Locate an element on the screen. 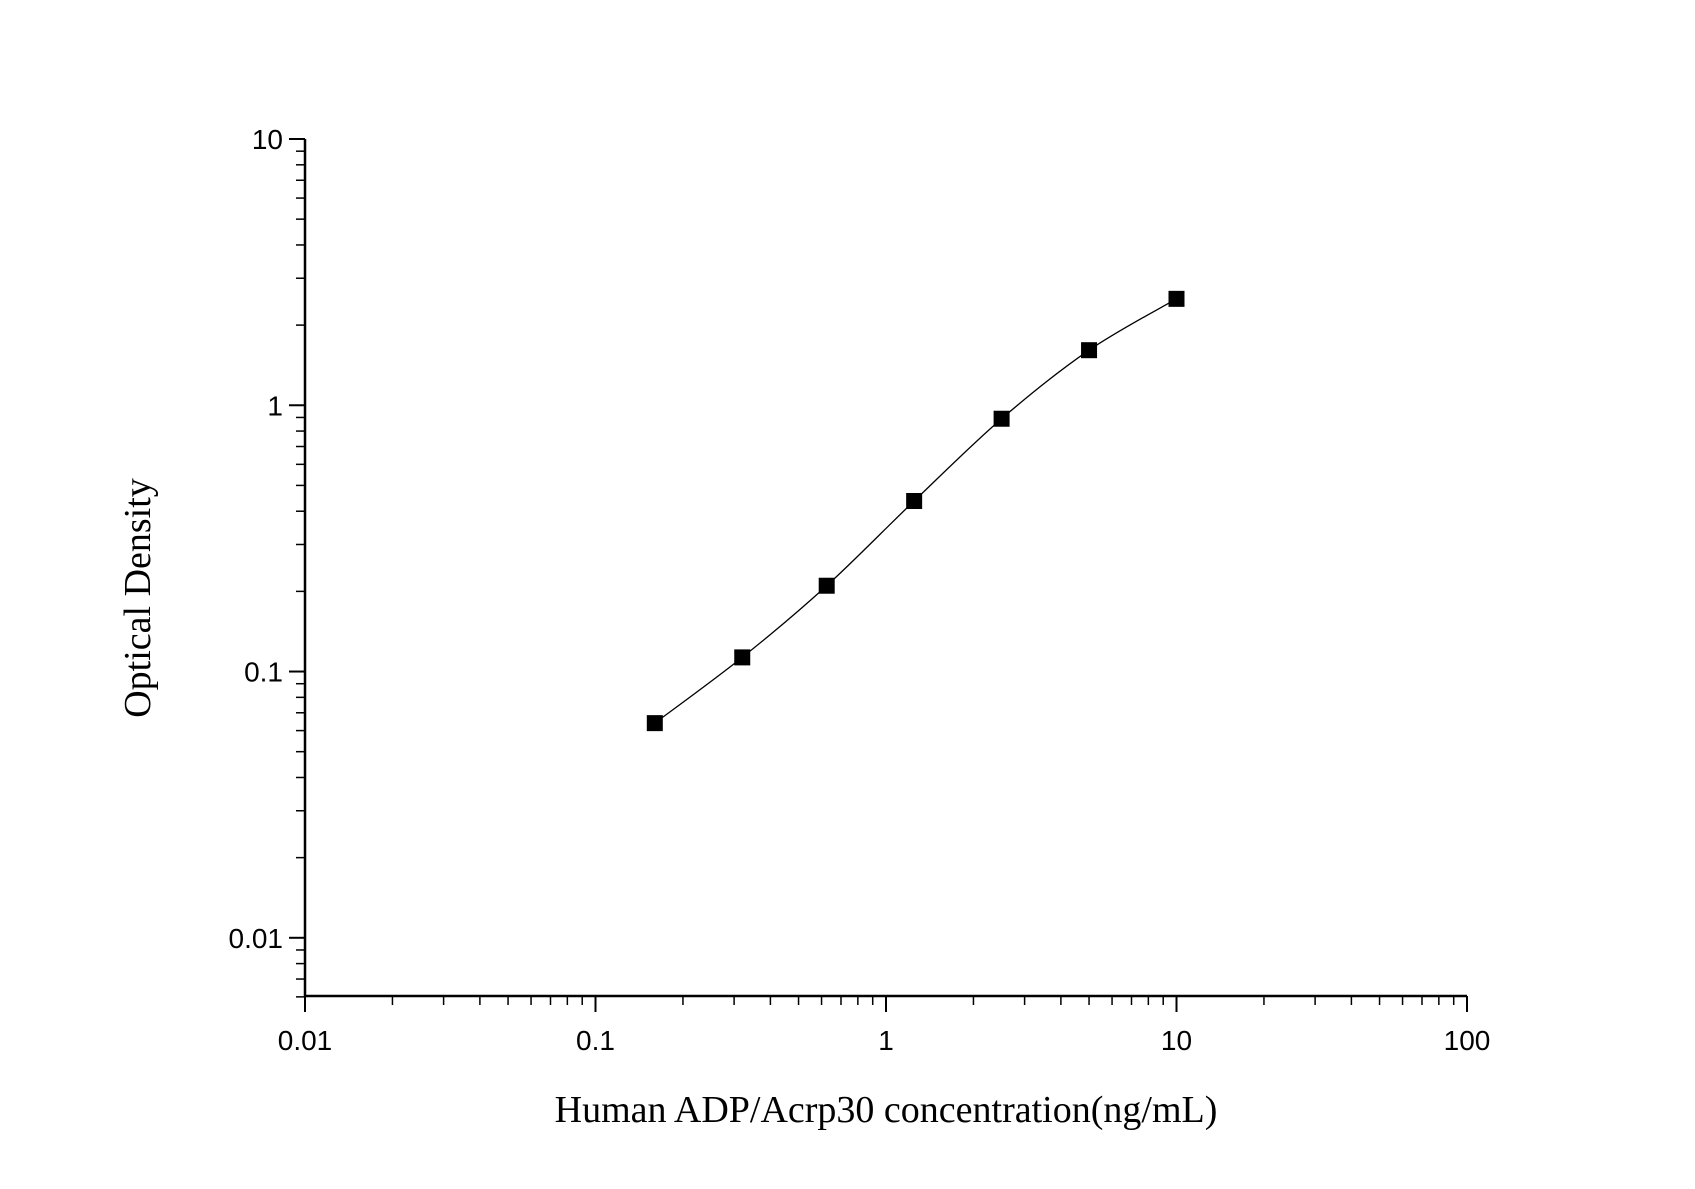  y-tick-label: 1 is located at coordinates (275, 405).